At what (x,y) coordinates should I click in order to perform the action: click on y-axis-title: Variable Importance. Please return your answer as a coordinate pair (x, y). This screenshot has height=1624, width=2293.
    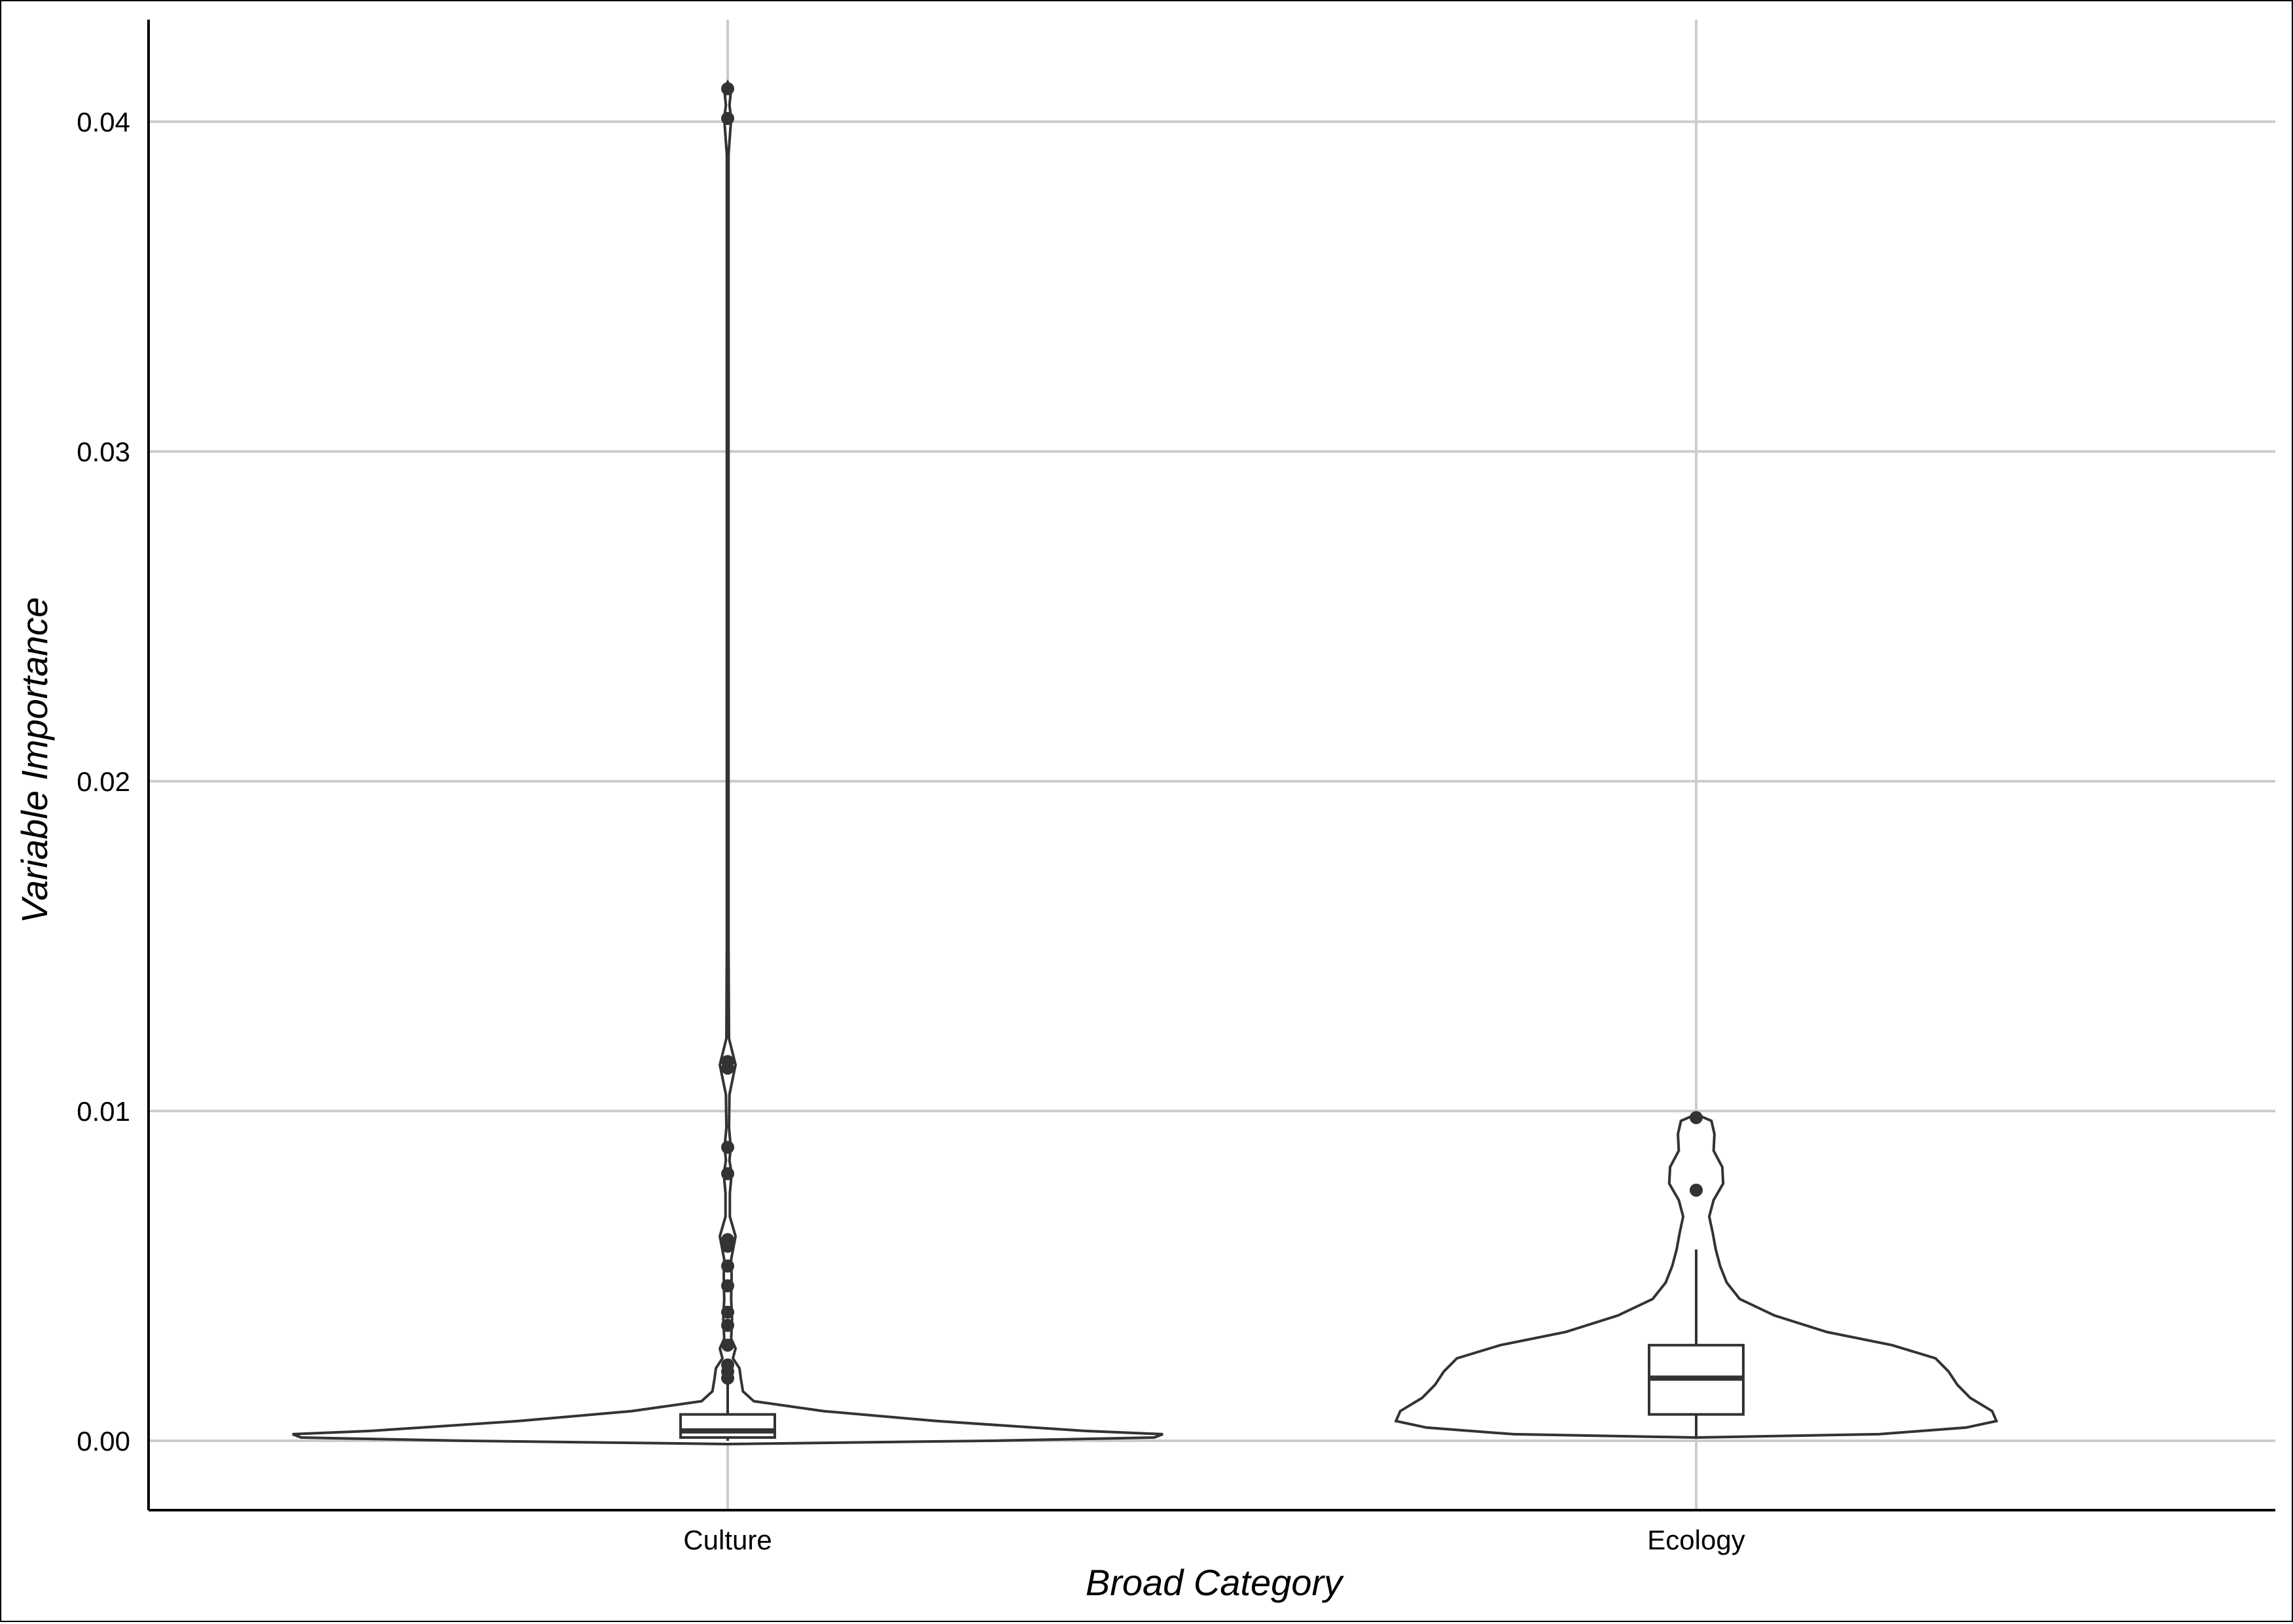
    Looking at the image, I should click on (34, 760).